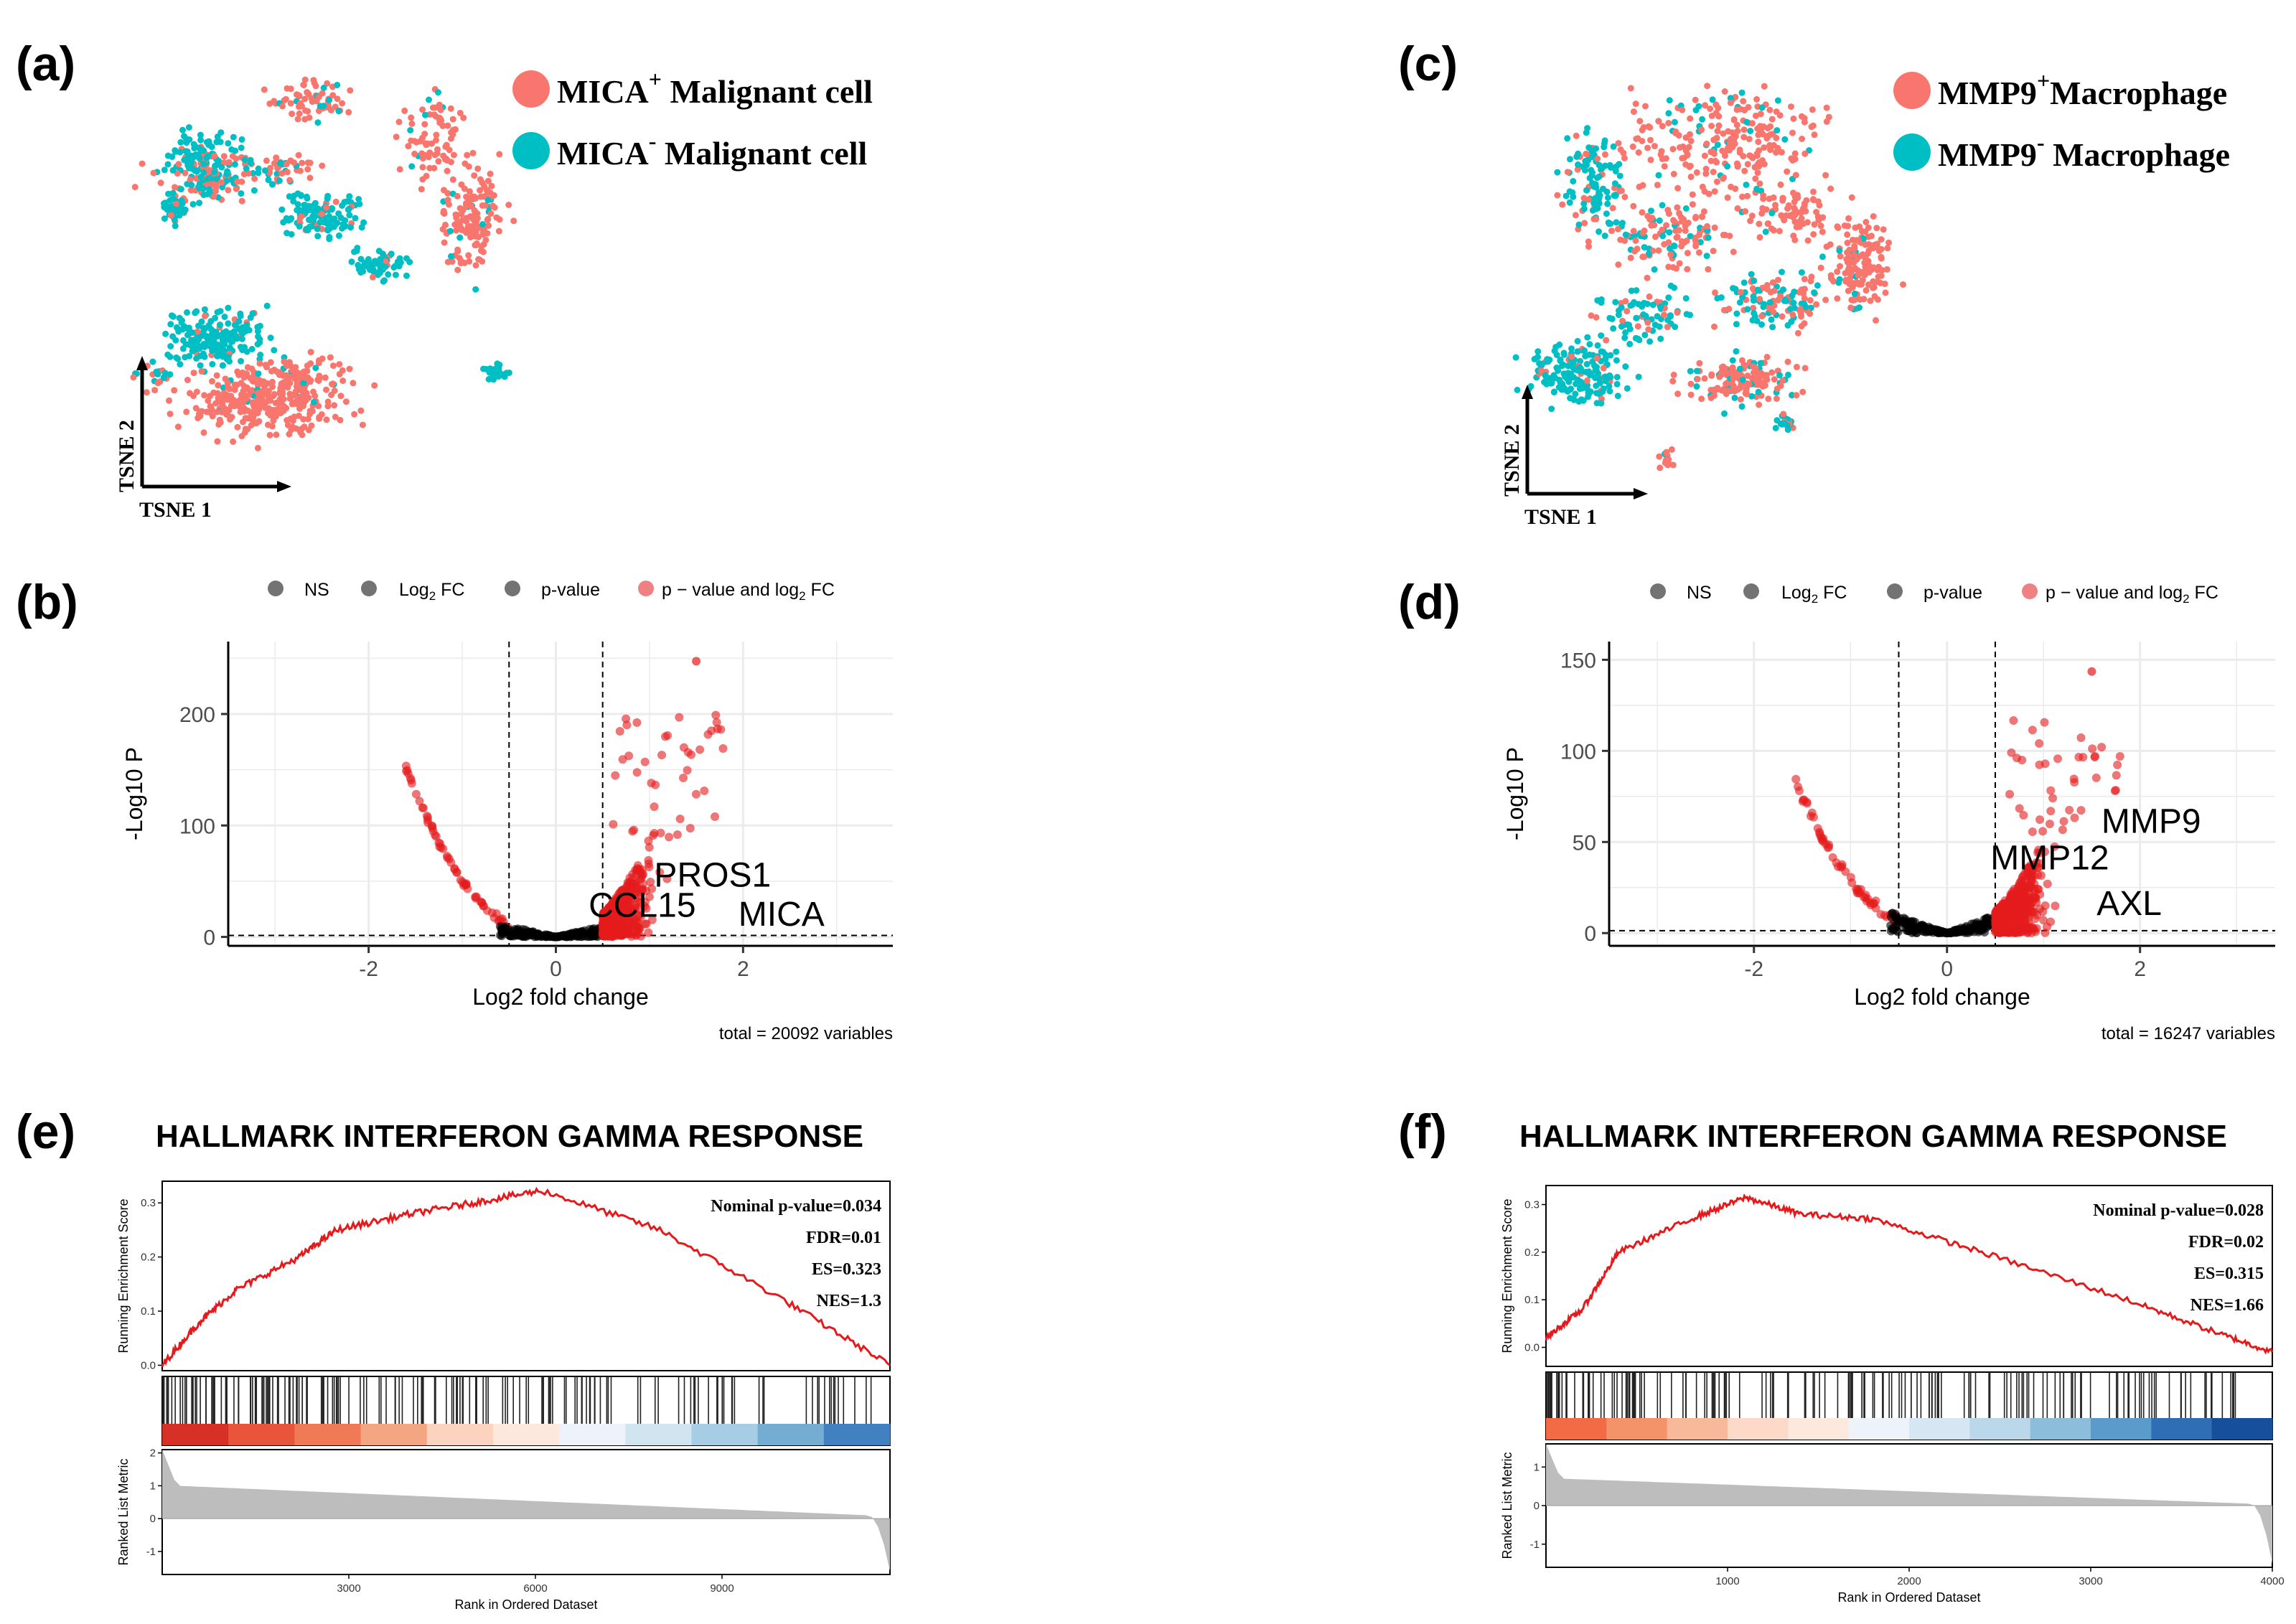 This screenshot has height=1624, width=2296. What do you see at coordinates (712, 150) in the screenshot?
I see `legend-label-negative: MICA- Malignant cell` at bounding box center [712, 150].